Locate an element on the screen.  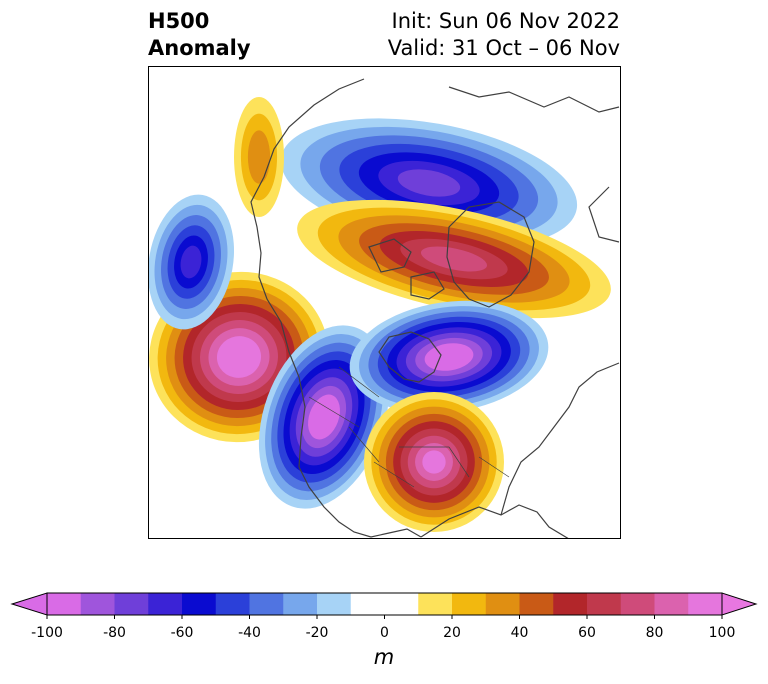
title-variable: H500 is located at coordinates (179, 21).